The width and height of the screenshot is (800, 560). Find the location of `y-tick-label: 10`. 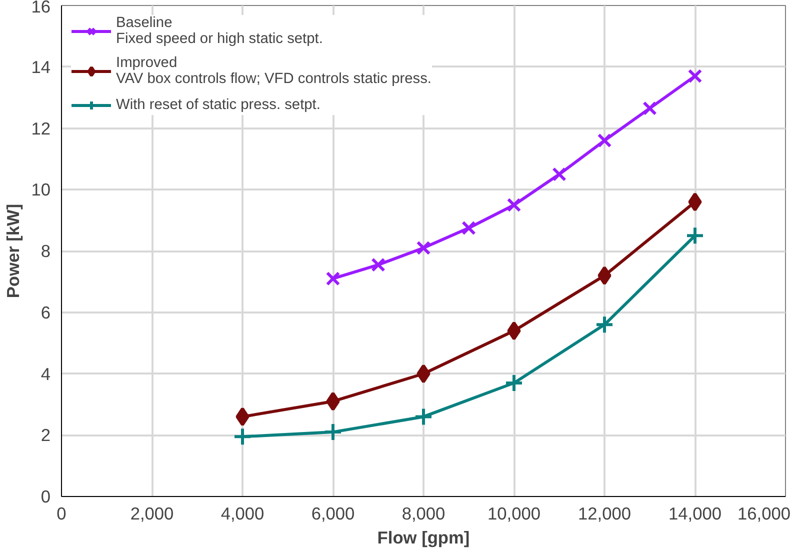

y-tick-label: 10 is located at coordinates (41, 190).